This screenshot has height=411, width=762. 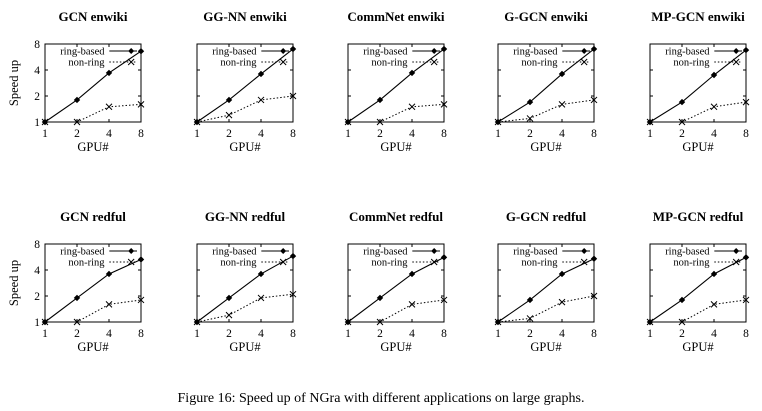 I want to click on x-tick-label: 1, so click(x=348, y=134).